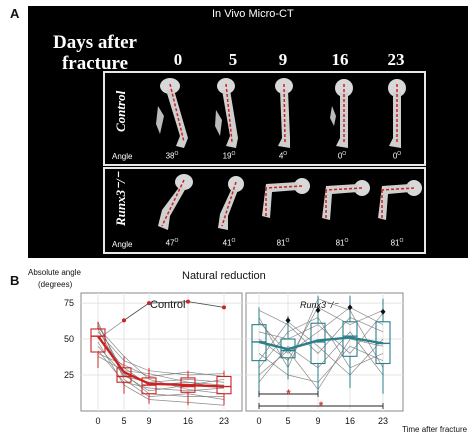  I want to click on control-day9-femur-image, so click(284, 113).